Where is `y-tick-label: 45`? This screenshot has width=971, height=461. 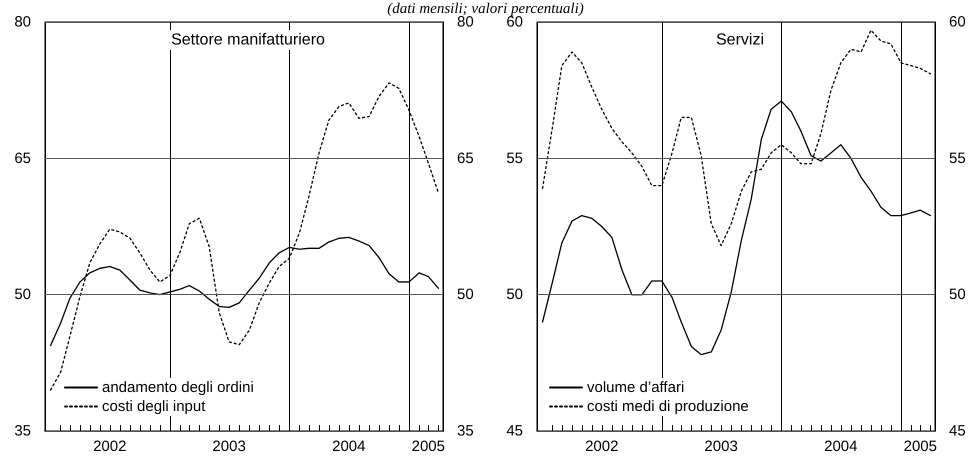
y-tick-label: 45 is located at coordinates (514, 431).